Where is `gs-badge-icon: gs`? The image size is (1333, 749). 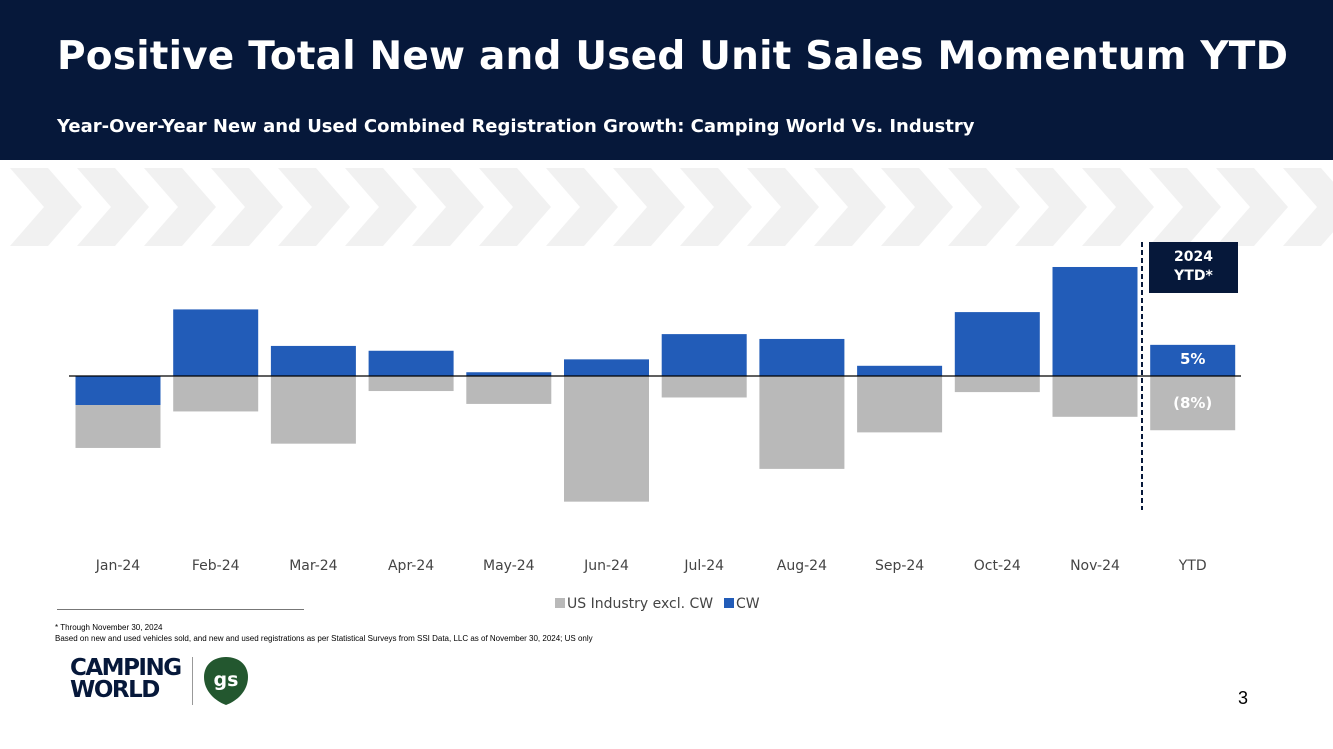
gs-badge-icon: gs is located at coordinates (226, 681).